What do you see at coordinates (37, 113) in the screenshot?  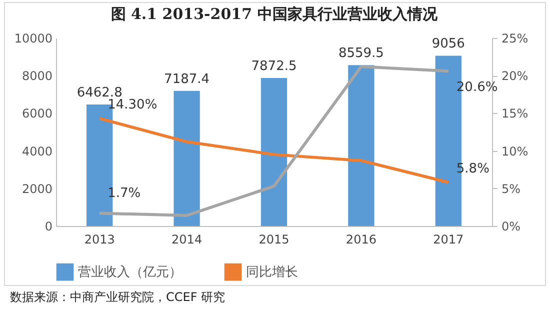 I see `y-tick-label: 6000` at bounding box center [37, 113].